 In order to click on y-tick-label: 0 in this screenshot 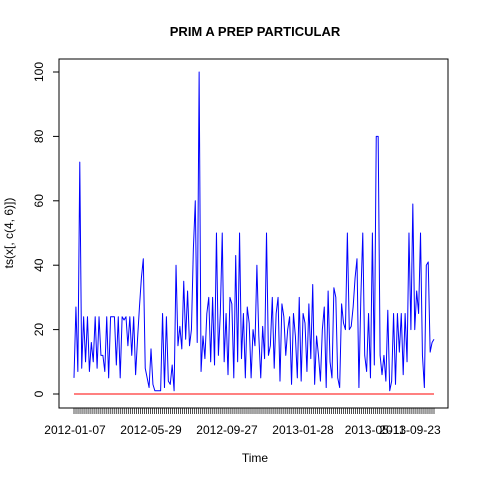, I will do `click(39, 393)`.